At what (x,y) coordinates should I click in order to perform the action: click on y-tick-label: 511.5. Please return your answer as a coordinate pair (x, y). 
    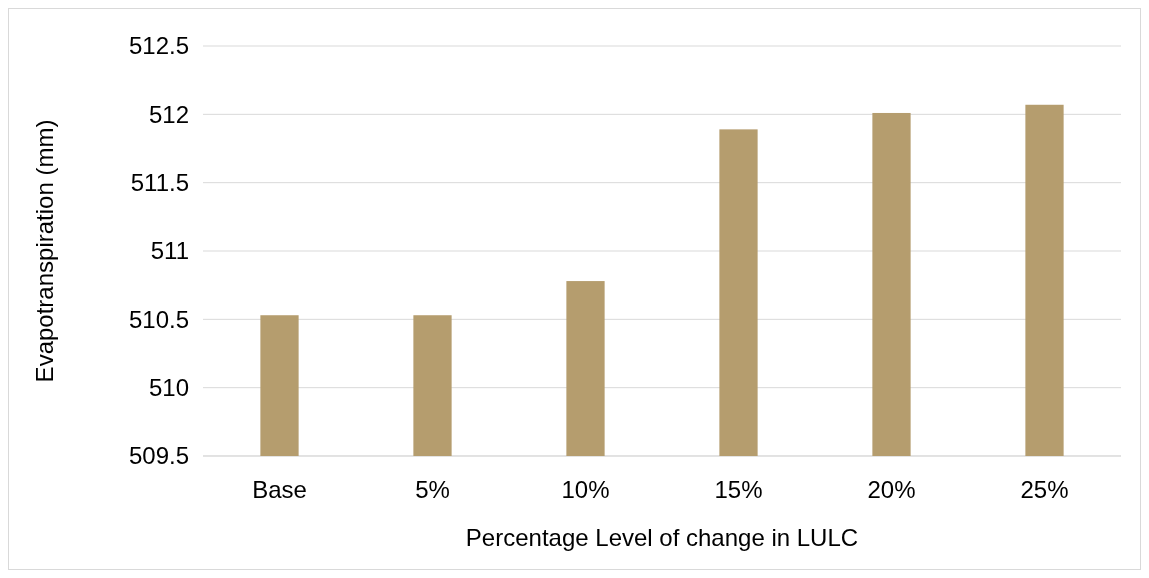
    Looking at the image, I should click on (159, 183).